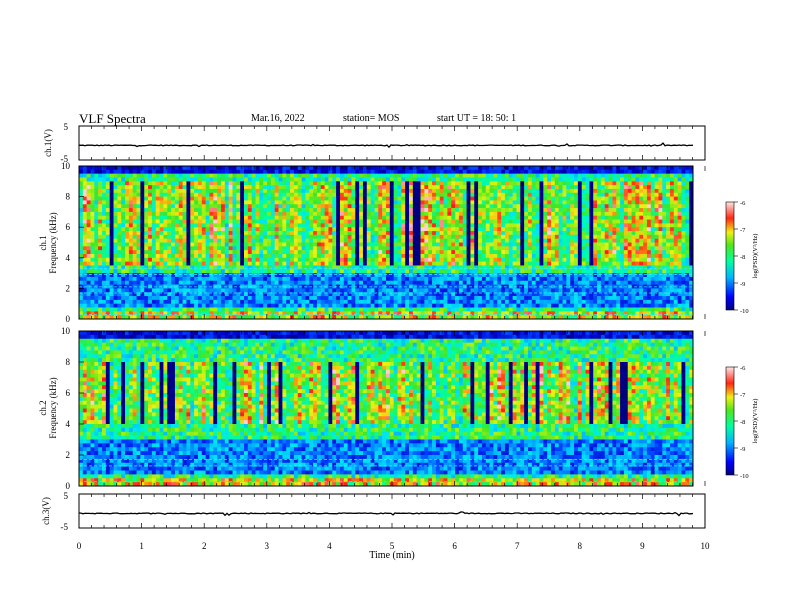 The image size is (792, 612). What do you see at coordinates (477, 118) in the screenshot?
I see `start-time-label: start UT = 18: 50: 1` at bounding box center [477, 118].